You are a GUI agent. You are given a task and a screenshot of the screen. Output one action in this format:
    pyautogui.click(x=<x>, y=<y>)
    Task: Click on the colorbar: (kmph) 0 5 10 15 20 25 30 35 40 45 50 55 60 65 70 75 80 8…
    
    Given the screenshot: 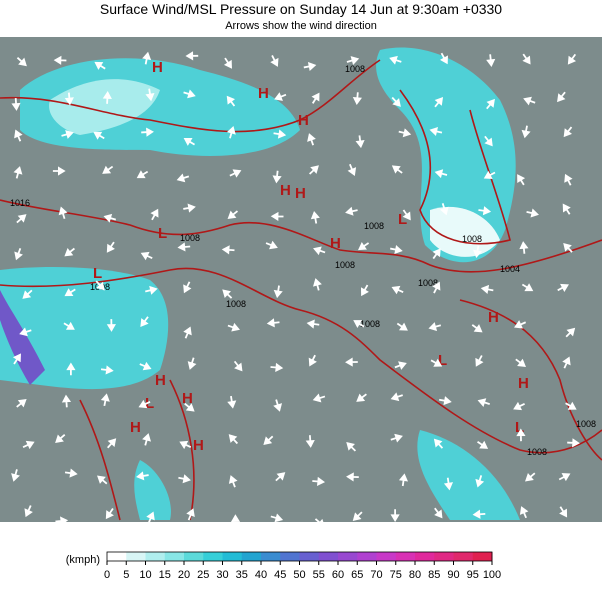 What is the action you would take?
    pyautogui.click(x=283, y=566)
    